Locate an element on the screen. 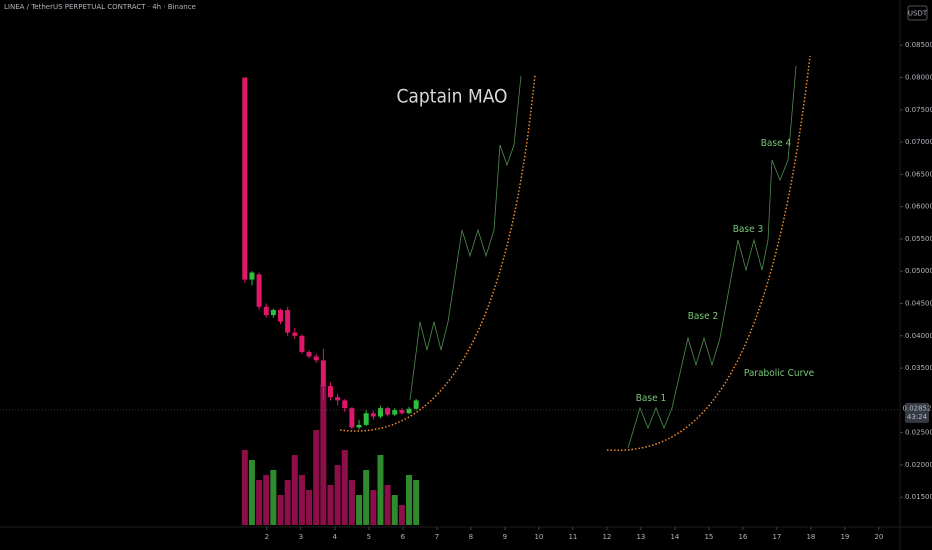  y-tick-label: 0.07500 is located at coordinates (918, 110).